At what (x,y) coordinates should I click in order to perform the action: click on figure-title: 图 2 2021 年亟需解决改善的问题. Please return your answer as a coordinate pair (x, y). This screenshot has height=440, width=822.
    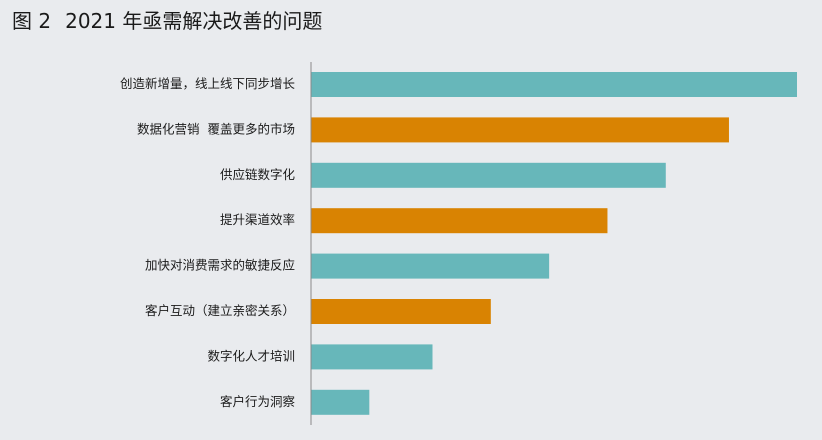
    Looking at the image, I should click on (167, 21).